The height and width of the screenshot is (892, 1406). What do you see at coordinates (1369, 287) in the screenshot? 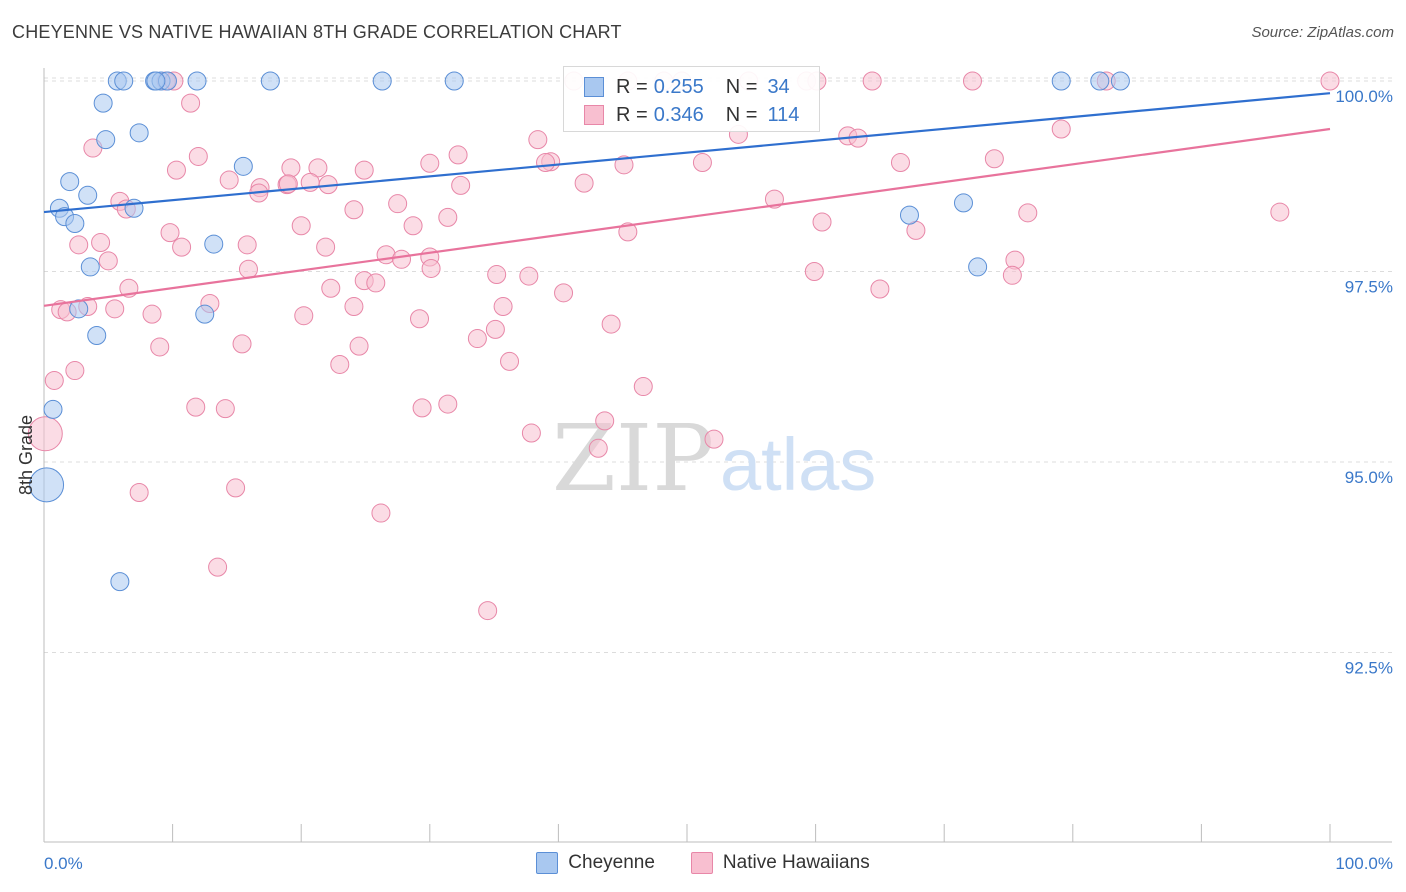
I see `y-tick-label: 97.5%` at bounding box center [1369, 287].